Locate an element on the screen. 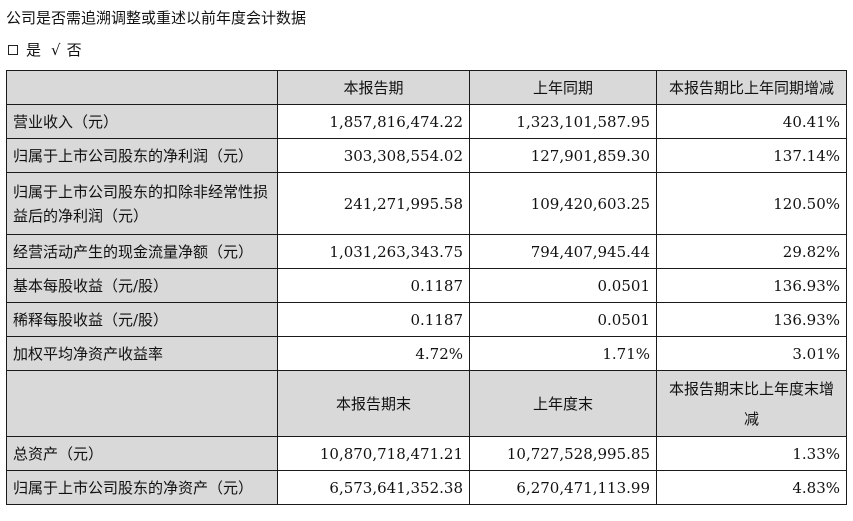  table-row: 稀释每股收益（元/股） 0.1187 0.0501 136.93% is located at coordinates (426, 319).